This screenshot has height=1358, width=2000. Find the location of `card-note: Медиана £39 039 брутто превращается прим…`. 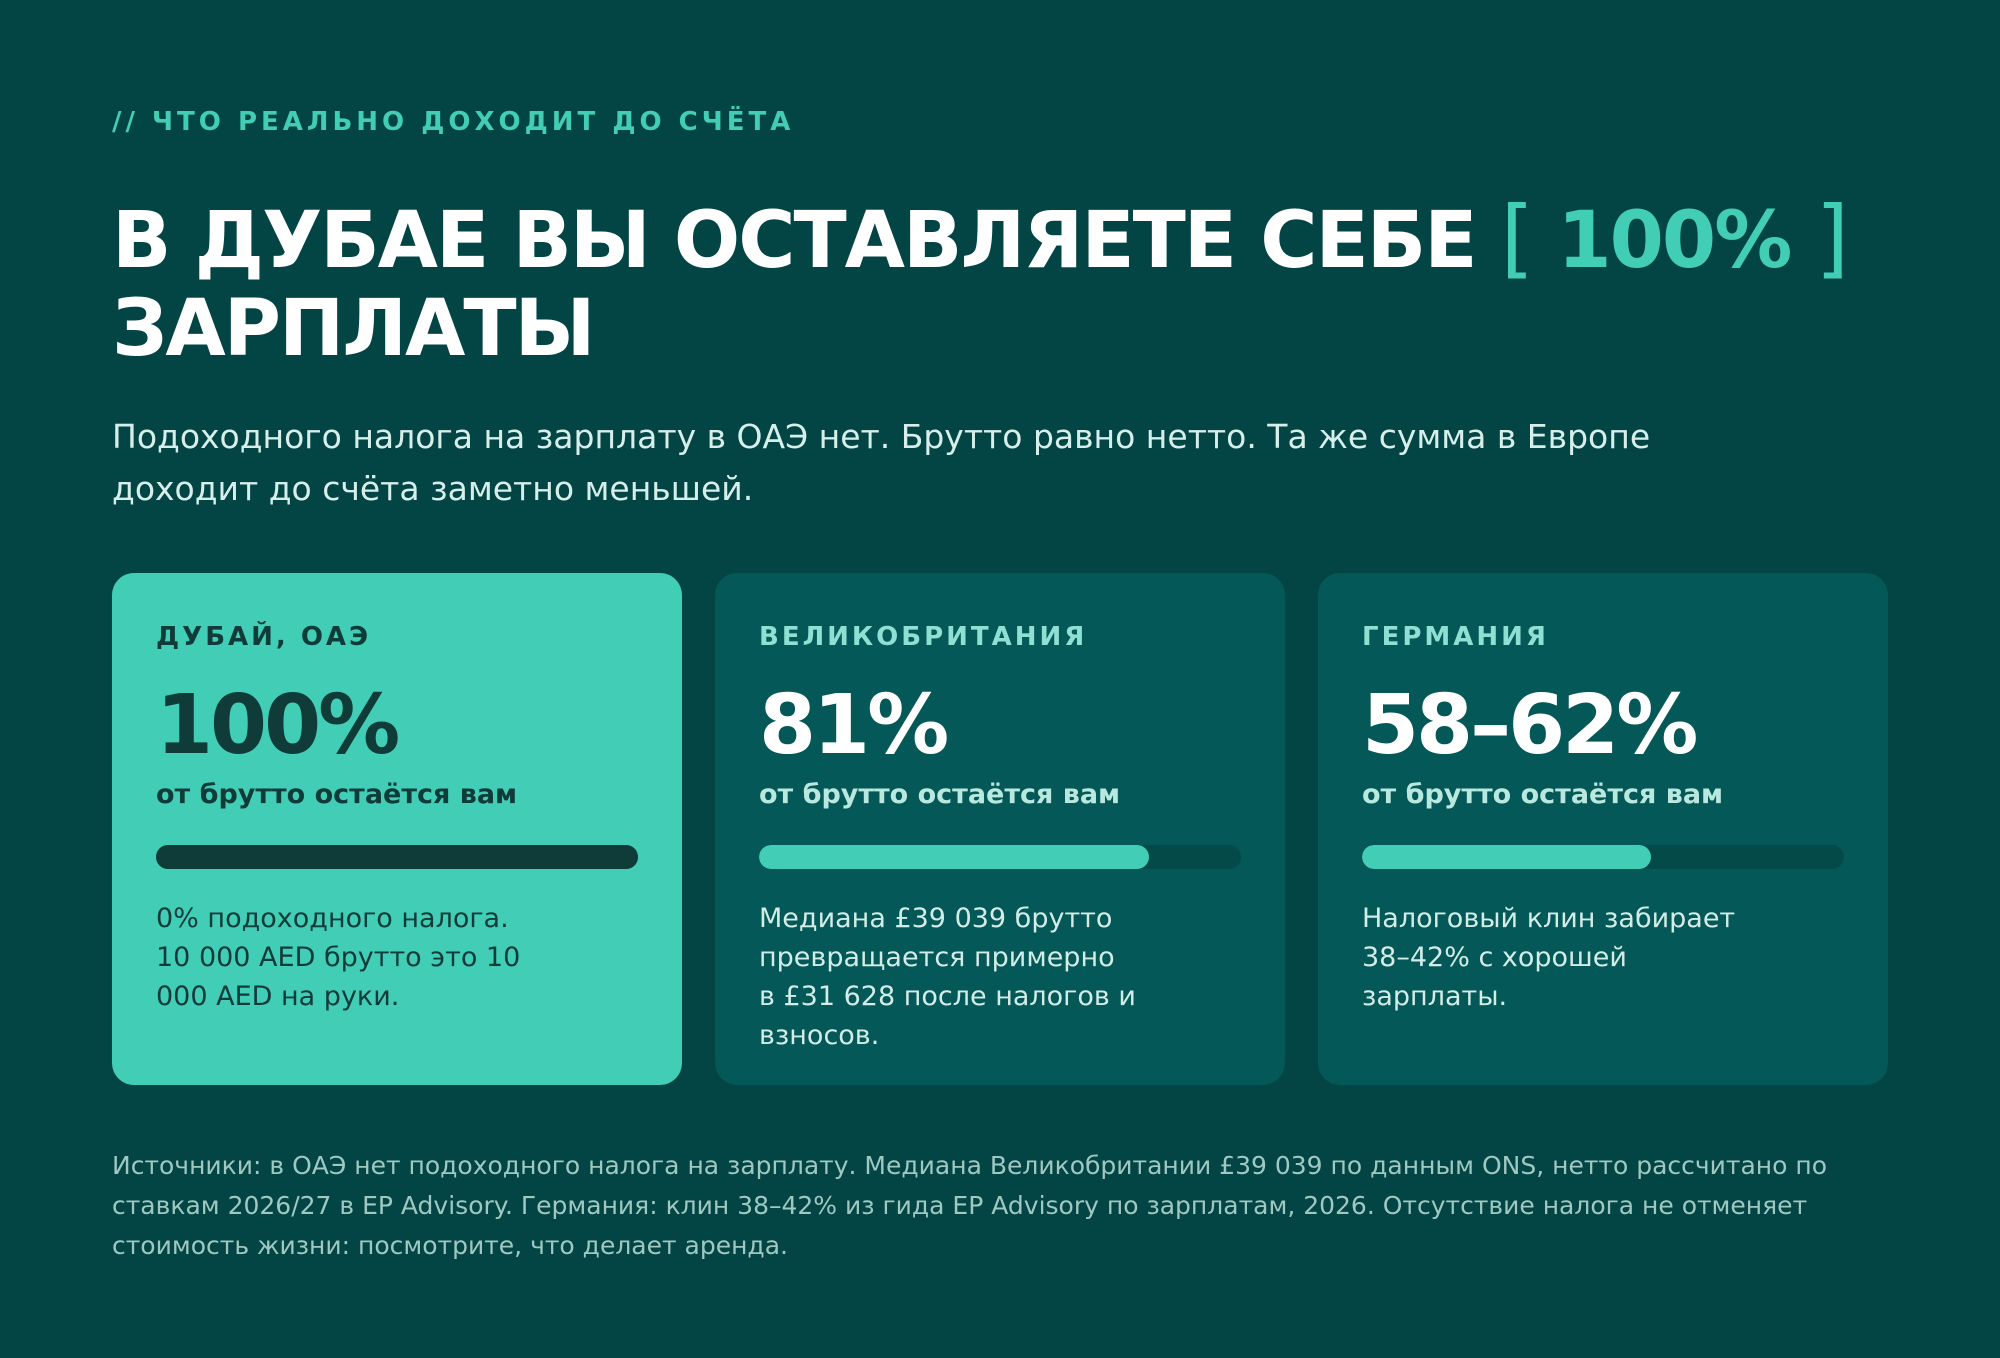

card-note: Медиана £39 039 брутто превращается прим… is located at coordinates (947, 977).